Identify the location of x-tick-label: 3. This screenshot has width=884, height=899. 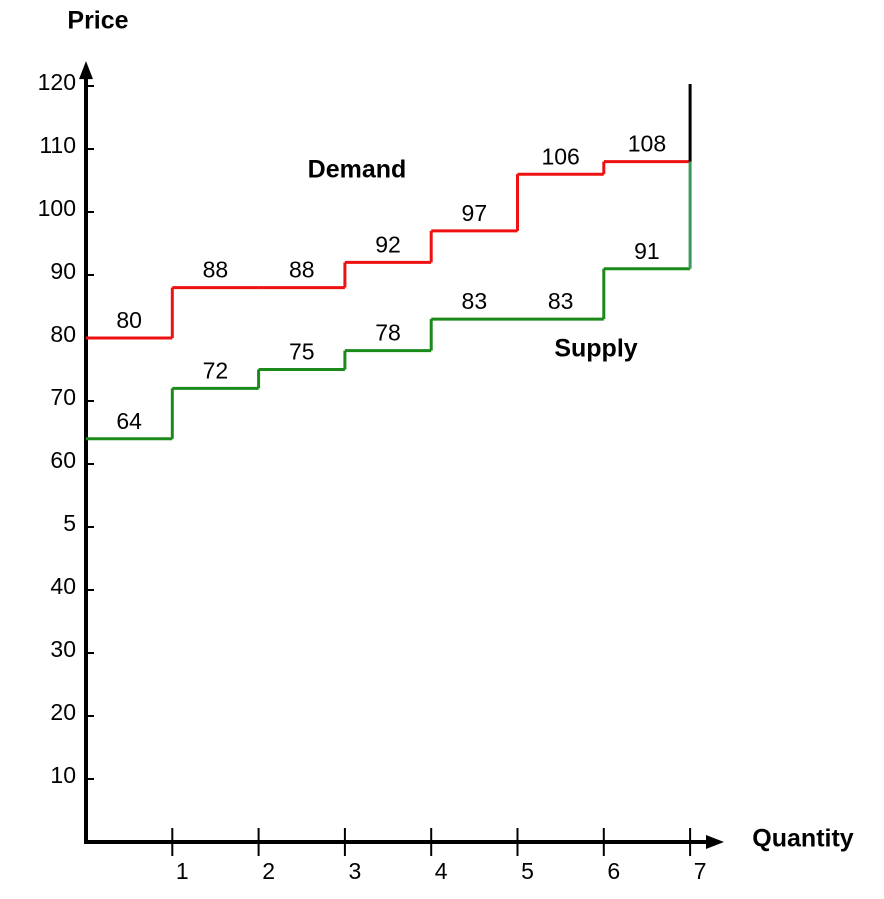
(355, 871).